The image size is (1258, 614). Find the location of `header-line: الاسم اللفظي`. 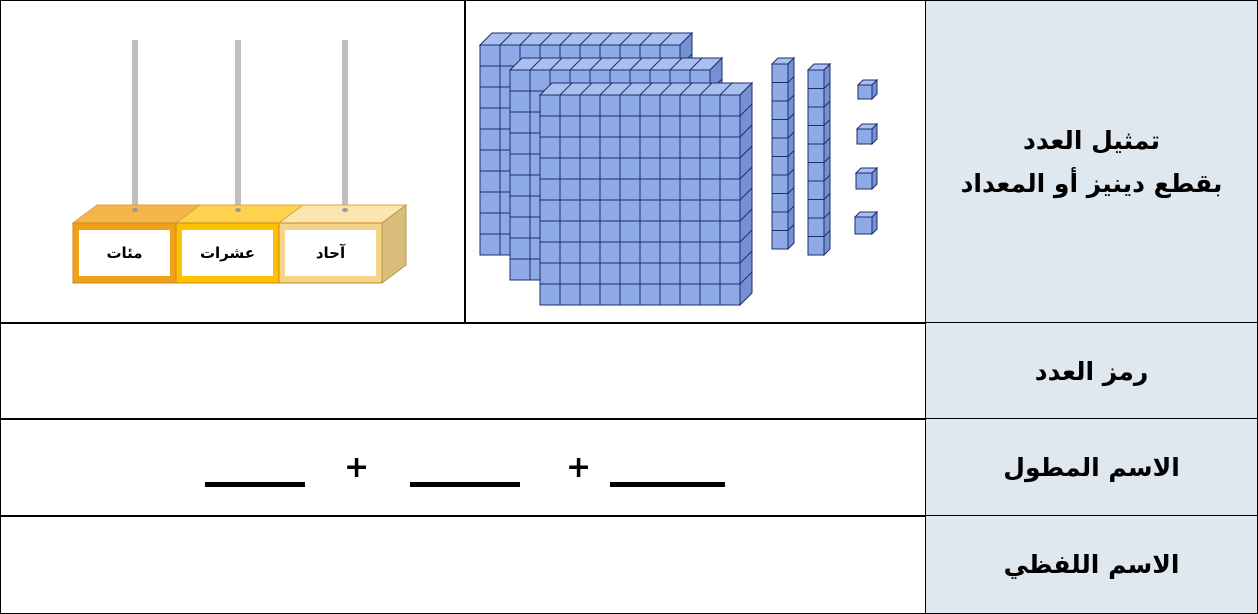

header-line: الاسم اللفظي is located at coordinates (1091, 564).